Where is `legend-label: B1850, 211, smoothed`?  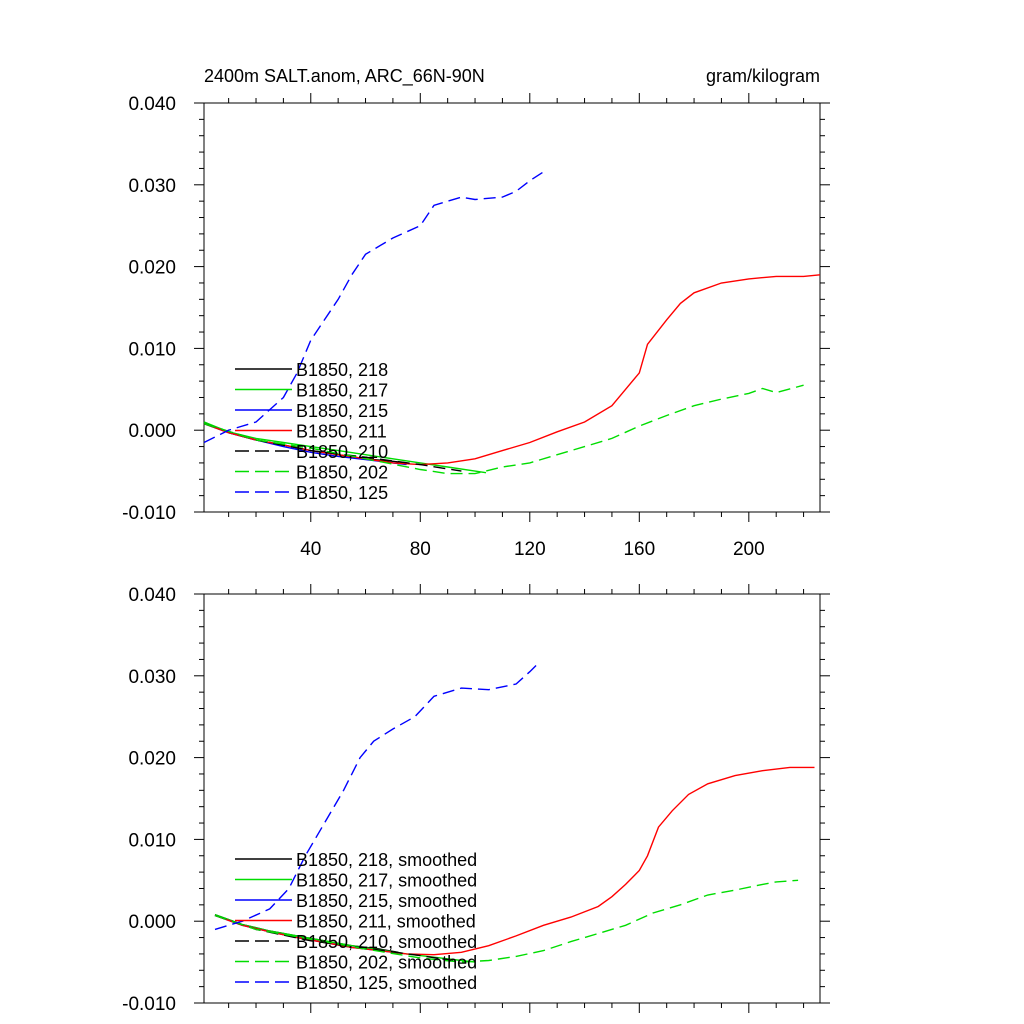
legend-label: B1850, 211, smoothed is located at coordinates (386, 922).